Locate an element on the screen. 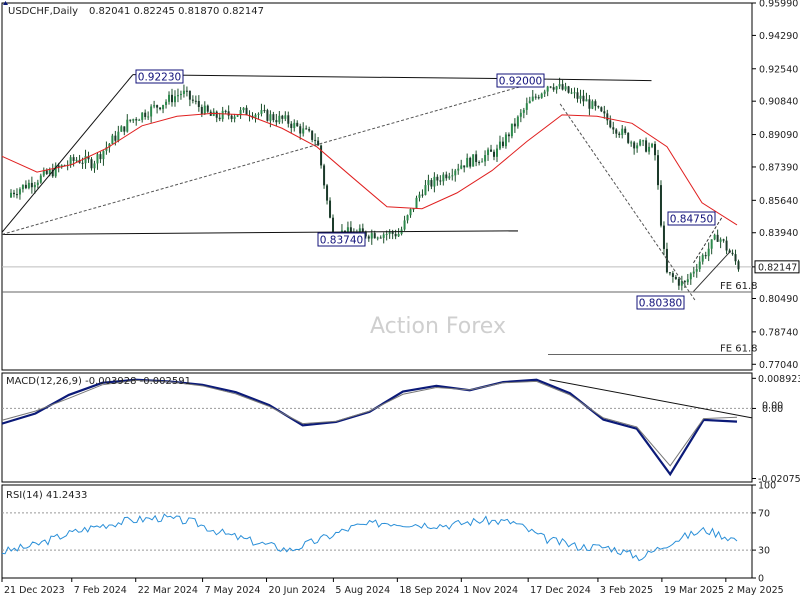 This screenshot has width=800, height=600. price-annotation-label: 0.80380 is located at coordinates (660, 304).